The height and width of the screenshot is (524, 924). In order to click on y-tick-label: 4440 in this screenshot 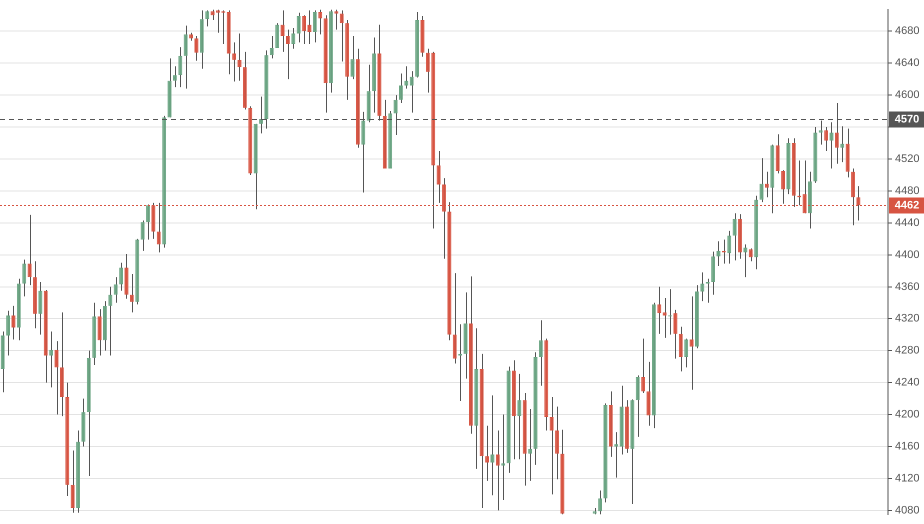, I will do `click(907, 222)`.